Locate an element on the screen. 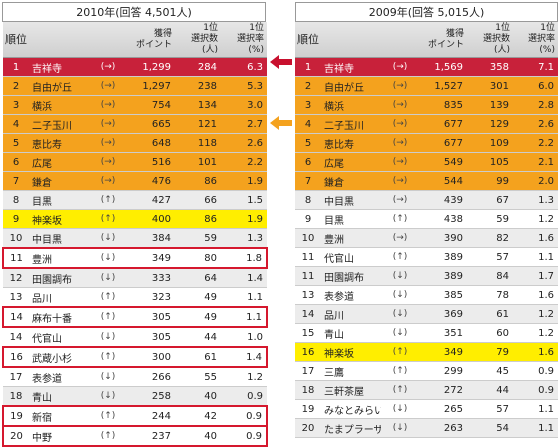  votes-cell: 61 is located at coordinates (490, 314).